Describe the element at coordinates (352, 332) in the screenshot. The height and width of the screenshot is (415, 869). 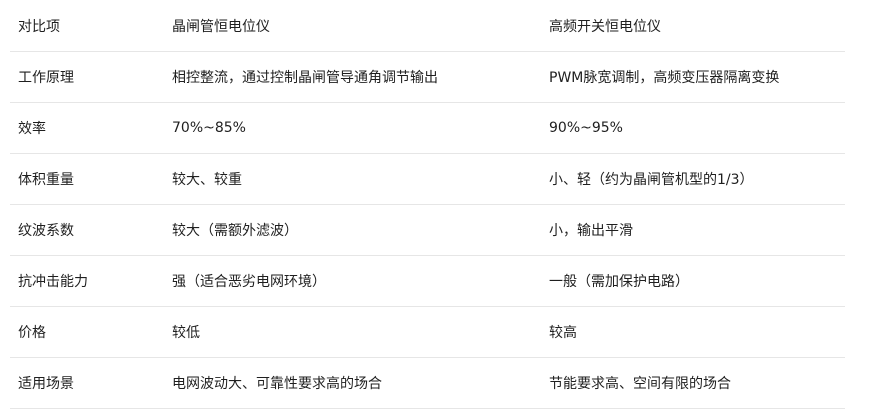
I see `table-cell: 较低` at that location.